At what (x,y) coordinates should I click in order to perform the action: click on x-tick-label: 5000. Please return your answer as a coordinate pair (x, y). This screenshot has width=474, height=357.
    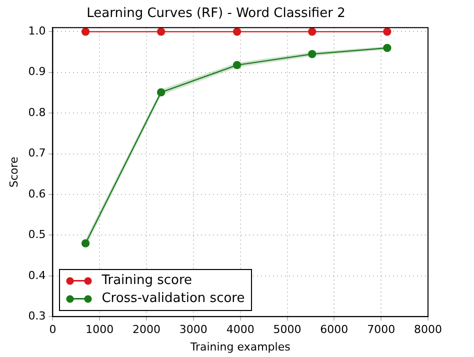
    Looking at the image, I should click on (287, 329).